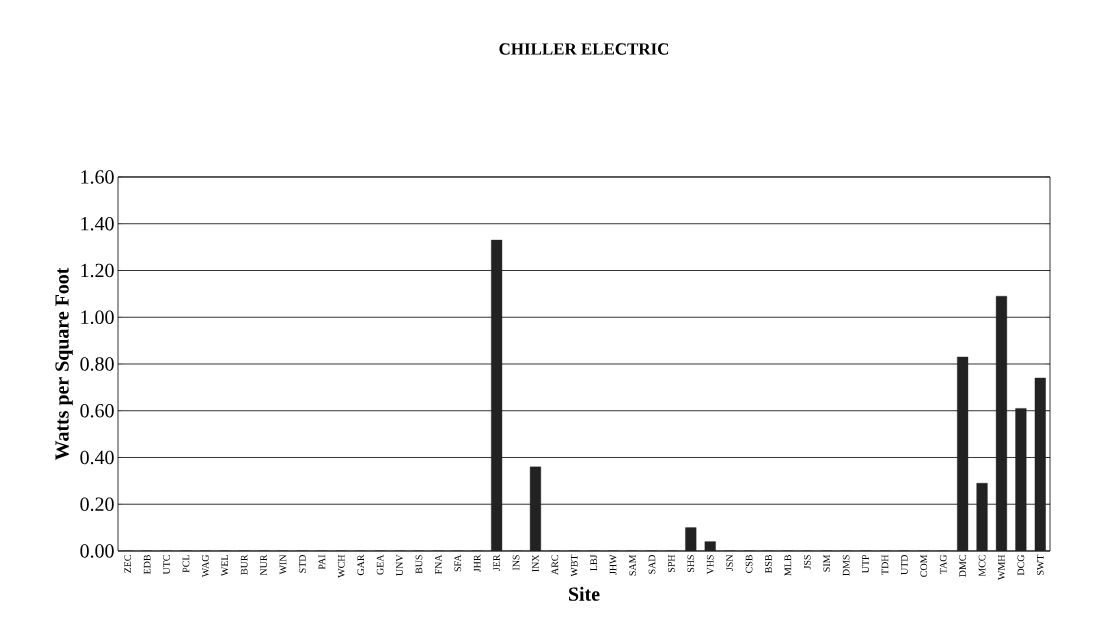 This screenshot has width=1115, height=638. I want to click on x-tick-label: MCC, so click(982, 566).